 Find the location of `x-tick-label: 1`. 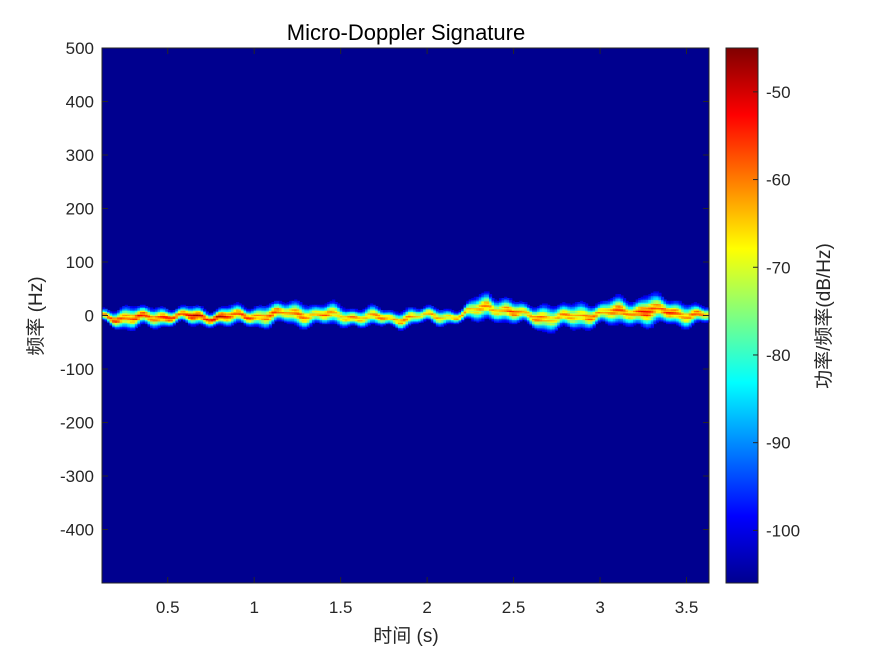

x-tick-label: 1 is located at coordinates (253, 607).